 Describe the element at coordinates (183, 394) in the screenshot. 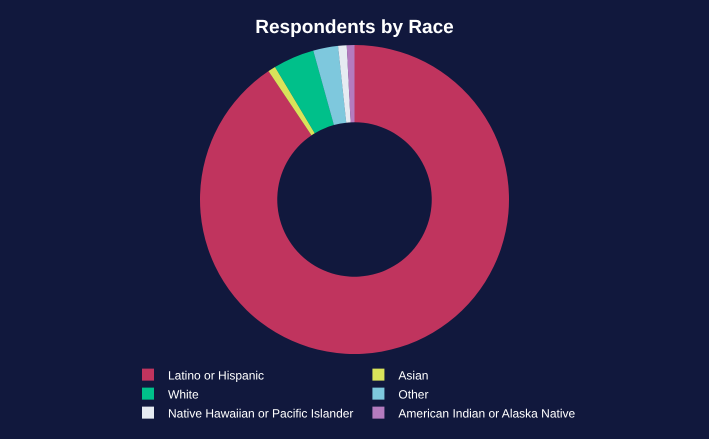

I see `legend-label: White` at that location.